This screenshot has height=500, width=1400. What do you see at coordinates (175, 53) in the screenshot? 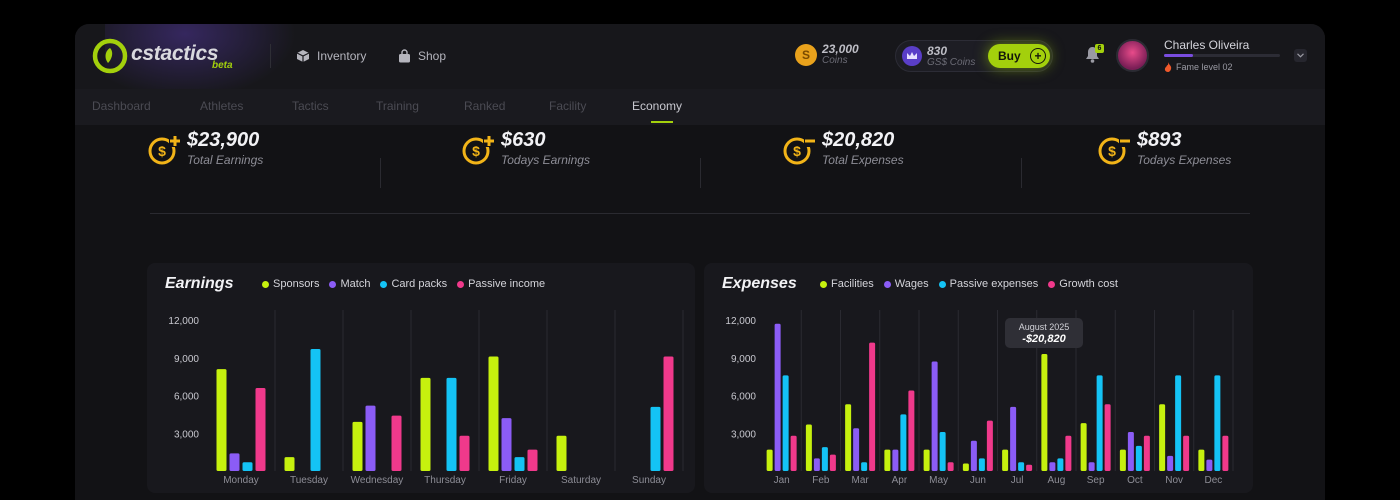
I see `brand-name: cstactics` at bounding box center [175, 53].